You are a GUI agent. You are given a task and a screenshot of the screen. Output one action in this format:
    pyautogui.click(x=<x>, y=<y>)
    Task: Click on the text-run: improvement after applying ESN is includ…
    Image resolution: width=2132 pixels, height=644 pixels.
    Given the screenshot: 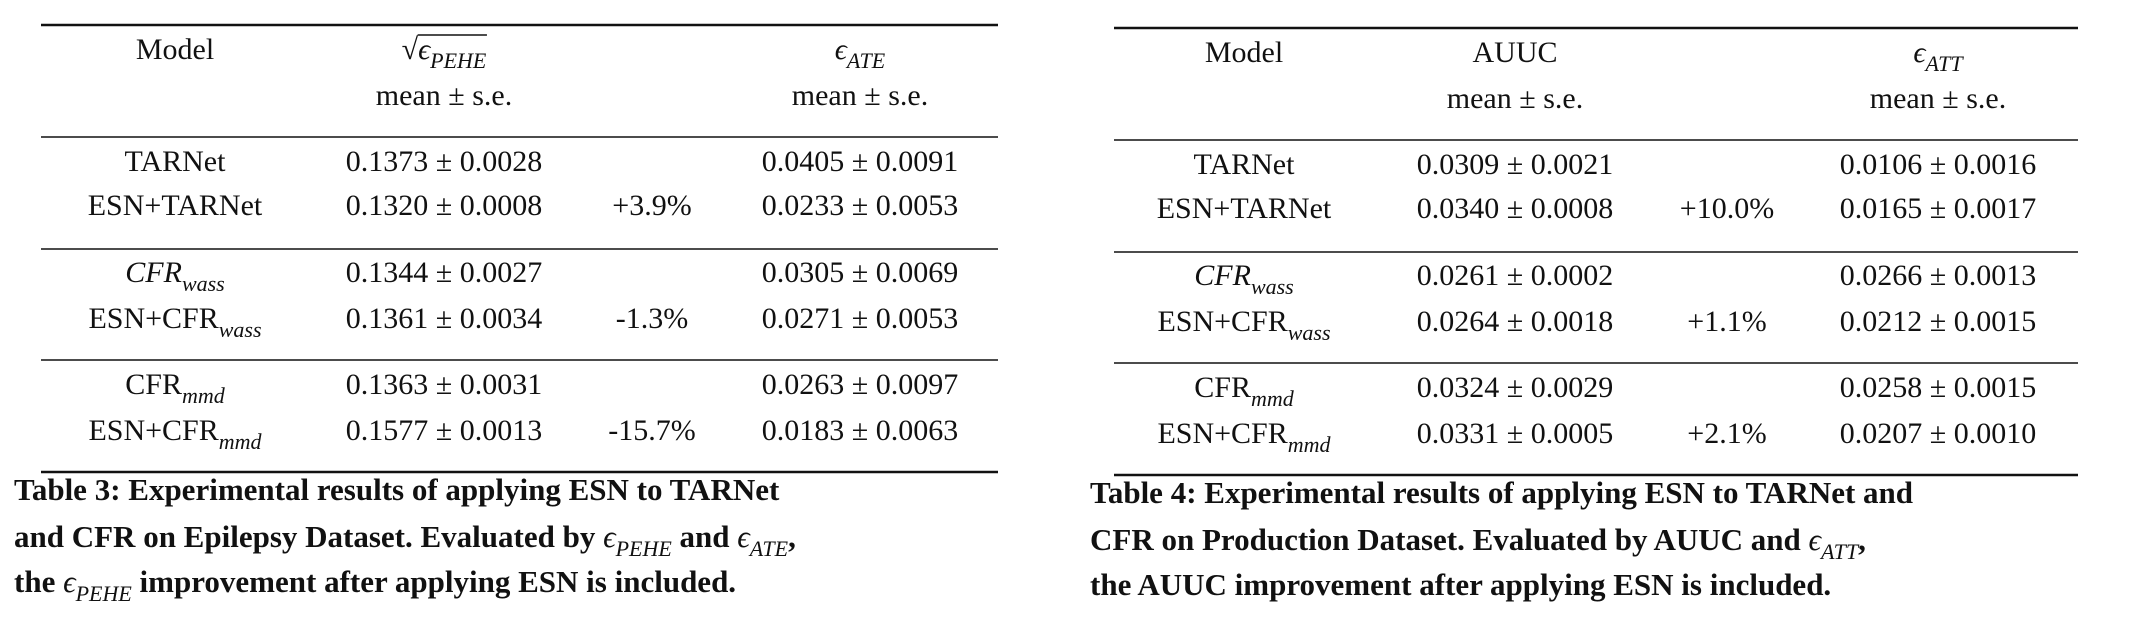 What is the action you would take?
    pyautogui.click(x=434, y=581)
    